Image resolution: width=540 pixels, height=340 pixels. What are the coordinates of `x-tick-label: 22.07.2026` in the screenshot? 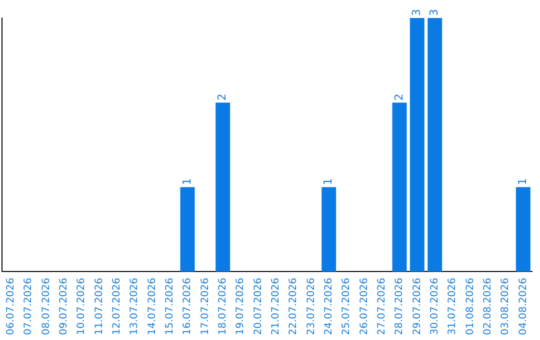 It's located at (294, 307).